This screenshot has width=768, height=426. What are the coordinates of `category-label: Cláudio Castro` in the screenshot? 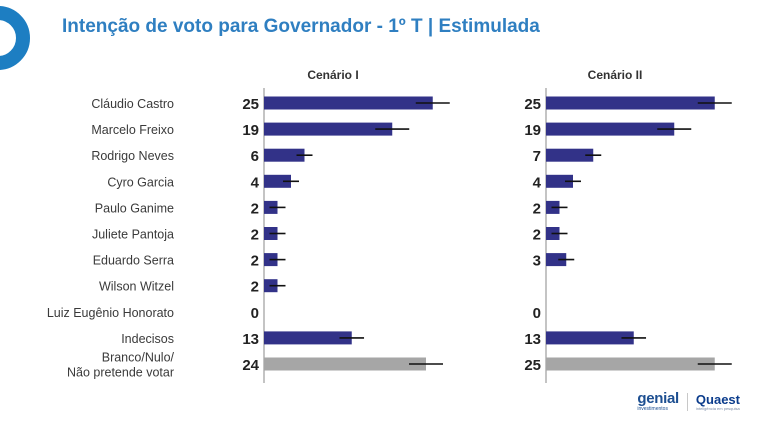 It's located at (132, 104).